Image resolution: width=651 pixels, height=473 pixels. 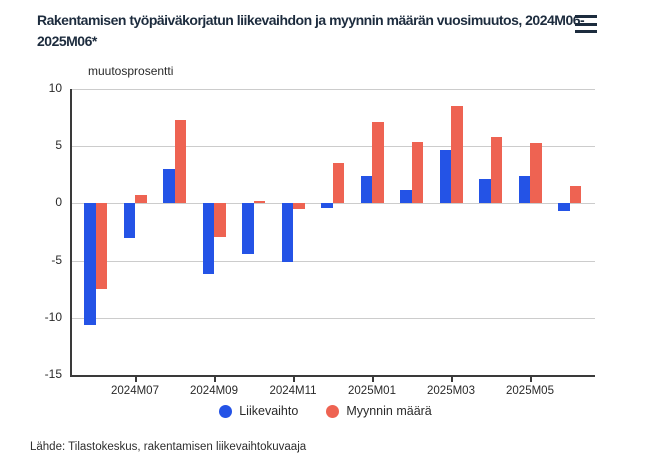 What do you see at coordinates (53, 316) in the screenshot?
I see `y-axis-tick-label: -10` at bounding box center [53, 316].